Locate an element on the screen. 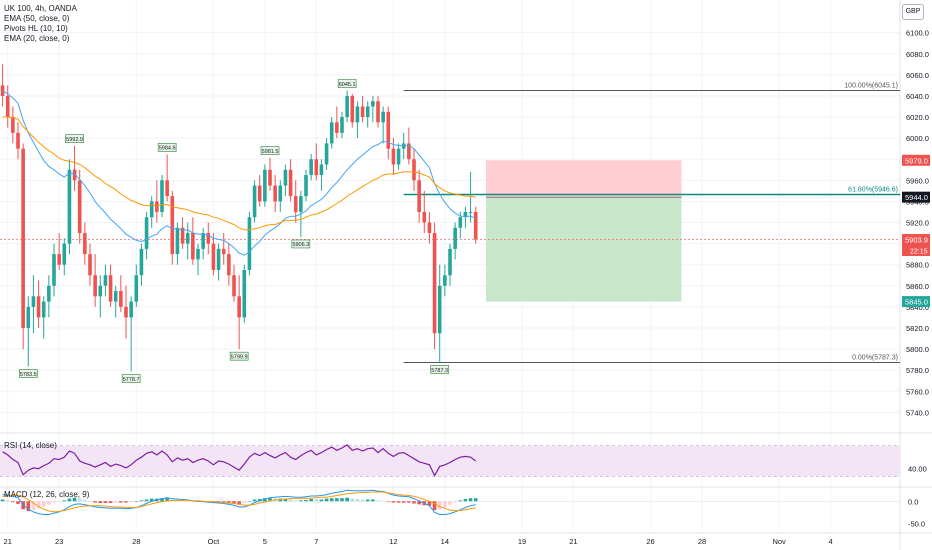 The image size is (932, 550). time-axis-tick: 14 is located at coordinates (445, 541).